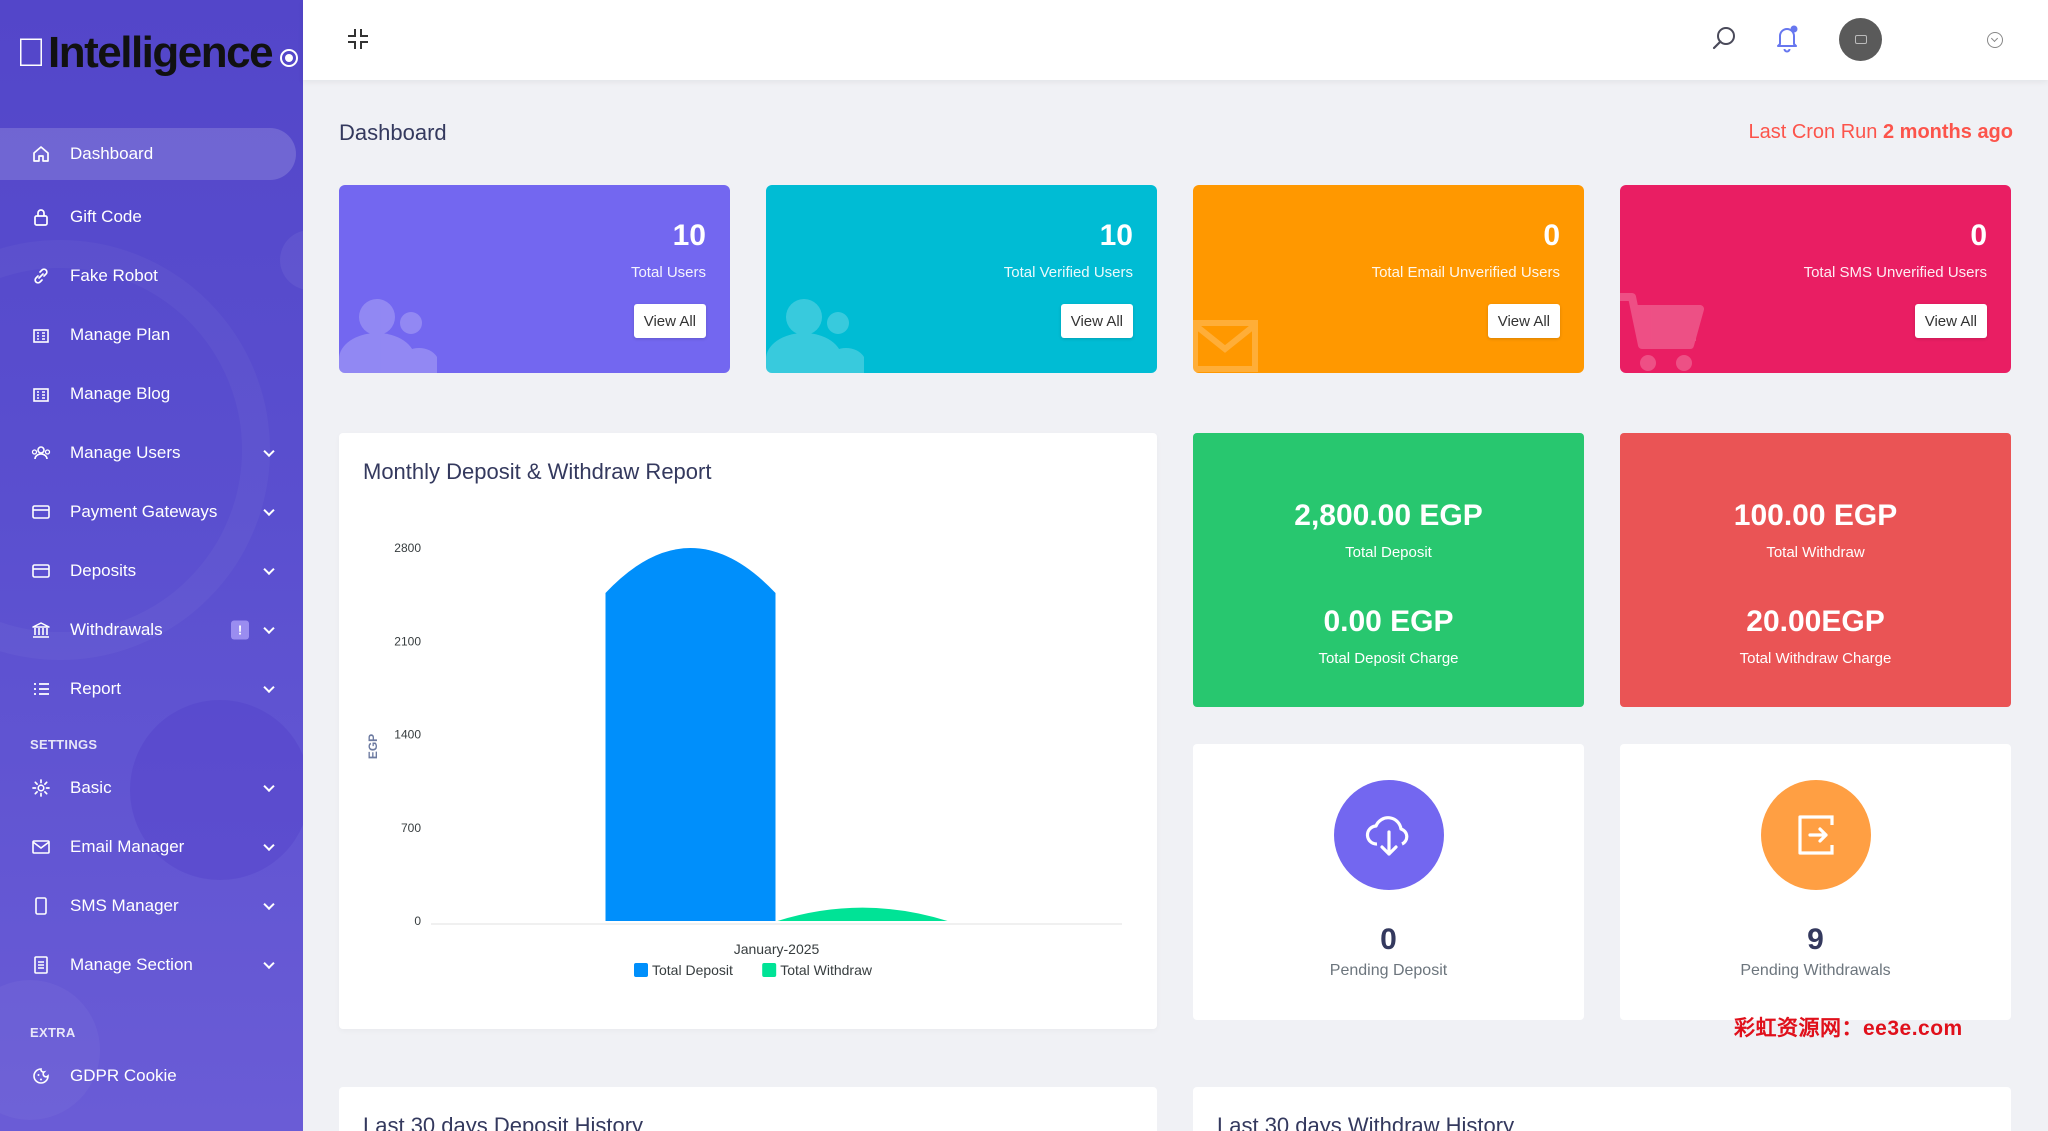  Describe the element at coordinates (41, 965) in the screenshot. I see `file-icon` at that location.